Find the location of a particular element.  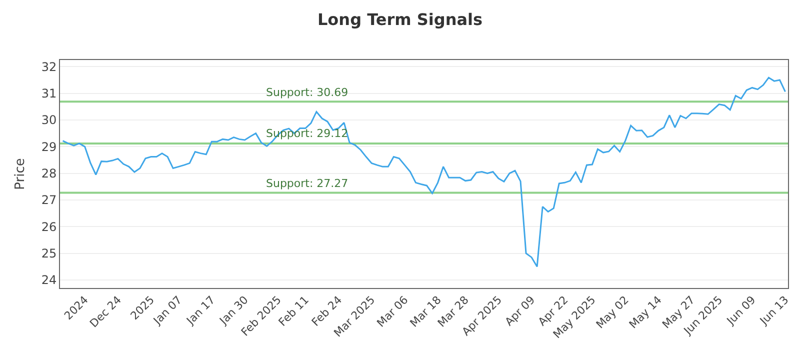

y-tick-label: 24 is located at coordinates (49, 280).